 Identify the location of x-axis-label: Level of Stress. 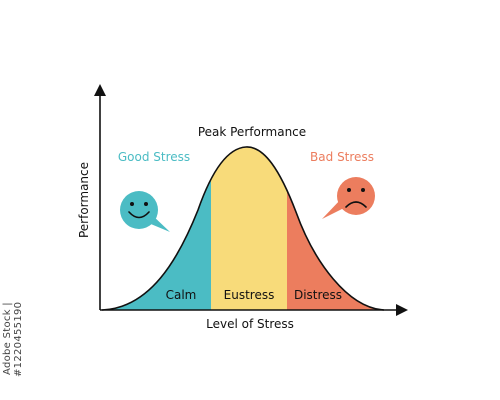
(250, 324).